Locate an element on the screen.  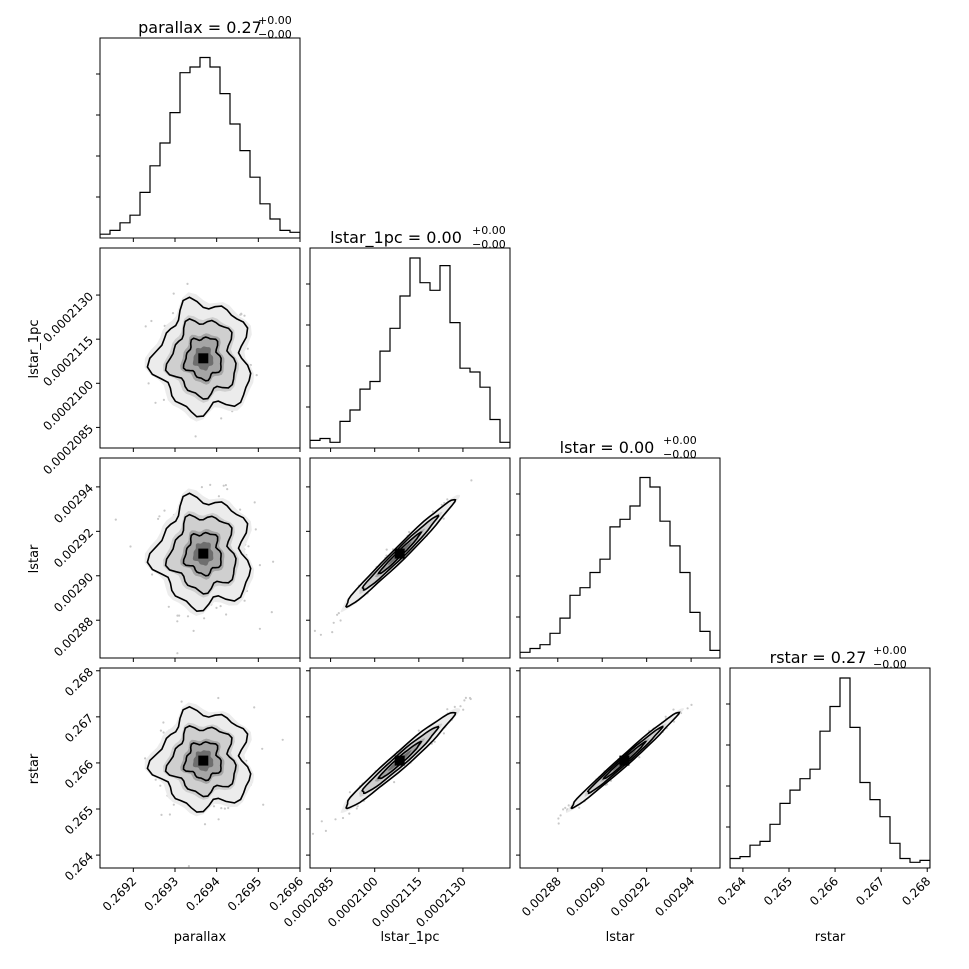
histogram-parallax is located at coordinates (200, 147).